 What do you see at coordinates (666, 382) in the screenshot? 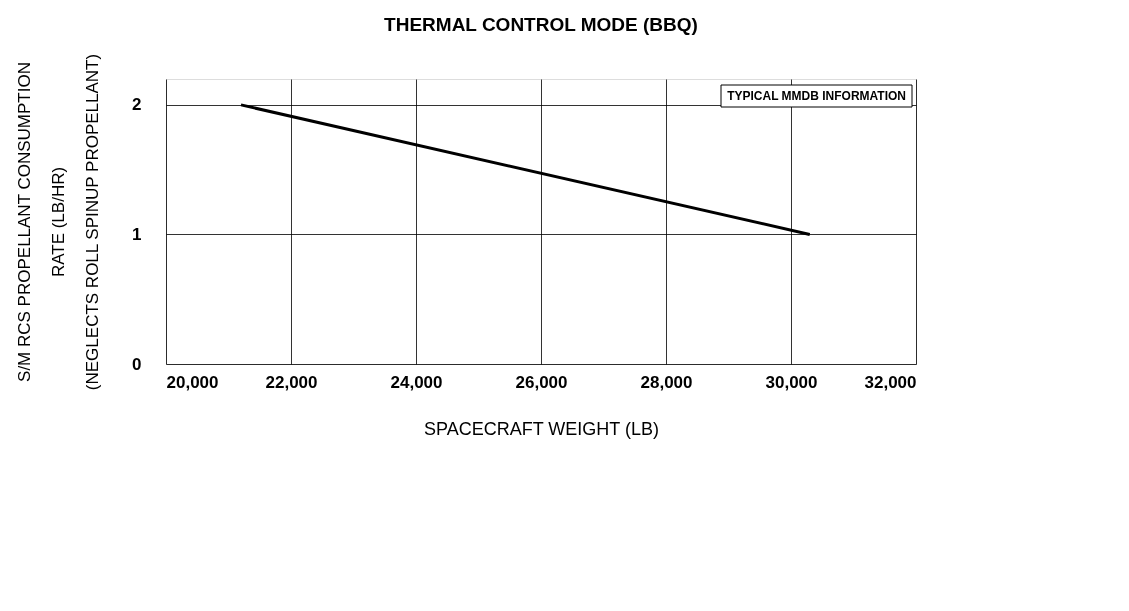
I see `x-tick-label: 28,000` at bounding box center [666, 382].